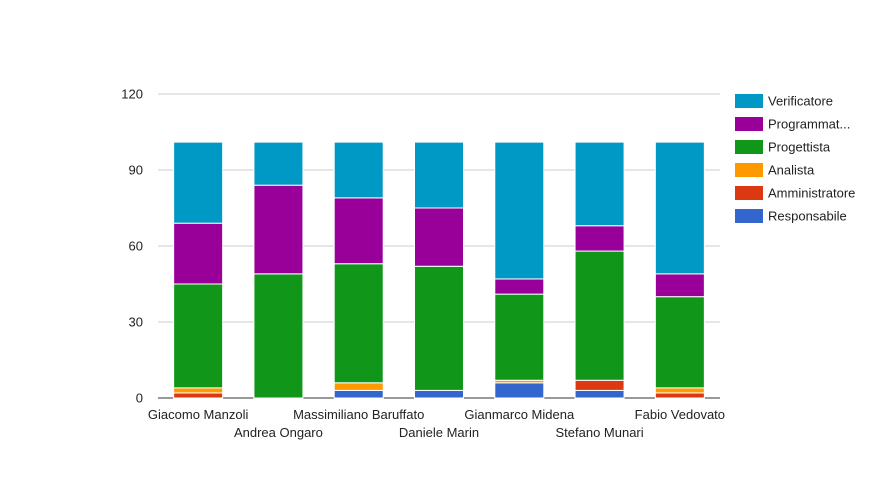  Describe the element at coordinates (800, 101) in the screenshot. I see `legend-label: Verificatore` at that location.